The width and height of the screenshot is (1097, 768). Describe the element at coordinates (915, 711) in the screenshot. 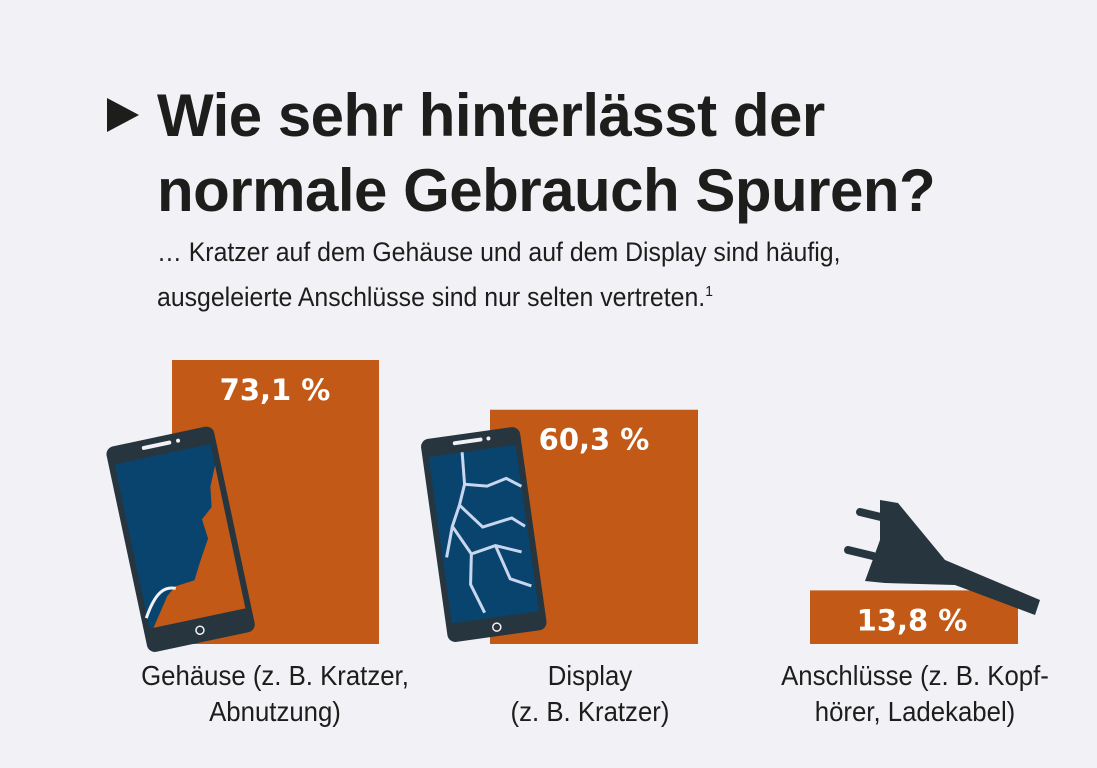

I see `category-label-line: hörer, Ladekabel)` at that location.